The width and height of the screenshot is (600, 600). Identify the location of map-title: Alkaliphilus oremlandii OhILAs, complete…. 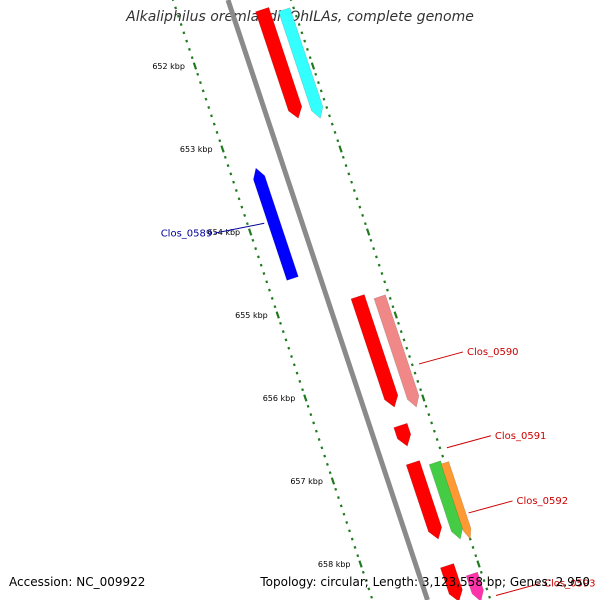
(300, 17).